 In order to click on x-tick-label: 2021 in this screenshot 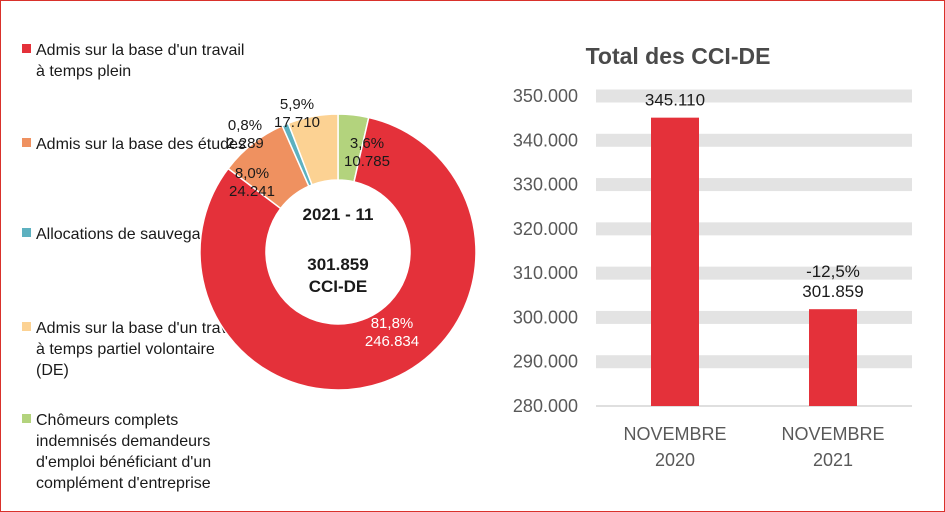, I will do `click(833, 460)`.